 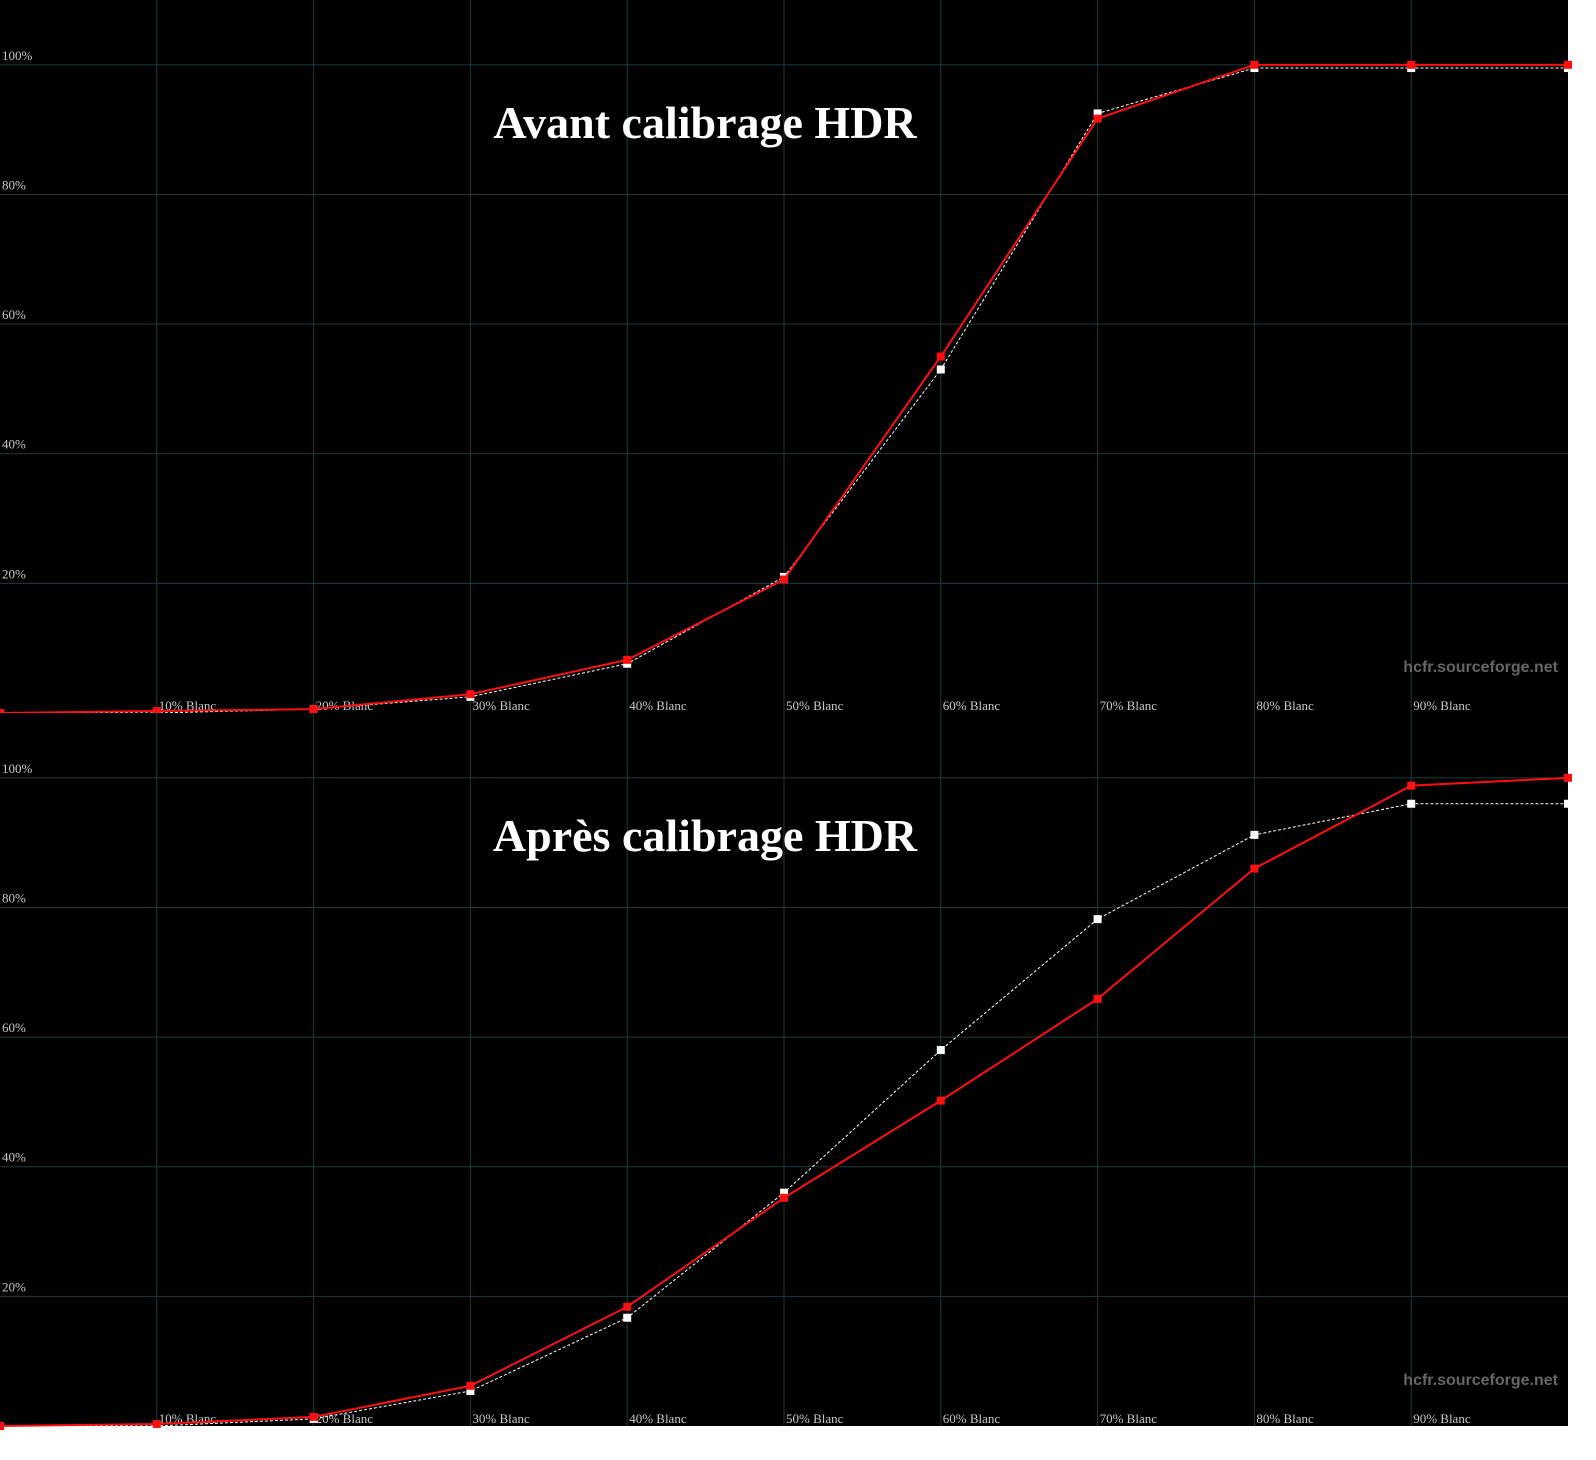 What do you see at coordinates (705, 122) in the screenshot?
I see `chart-title: Avant calibrage HDR` at bounding box center [705, 122].